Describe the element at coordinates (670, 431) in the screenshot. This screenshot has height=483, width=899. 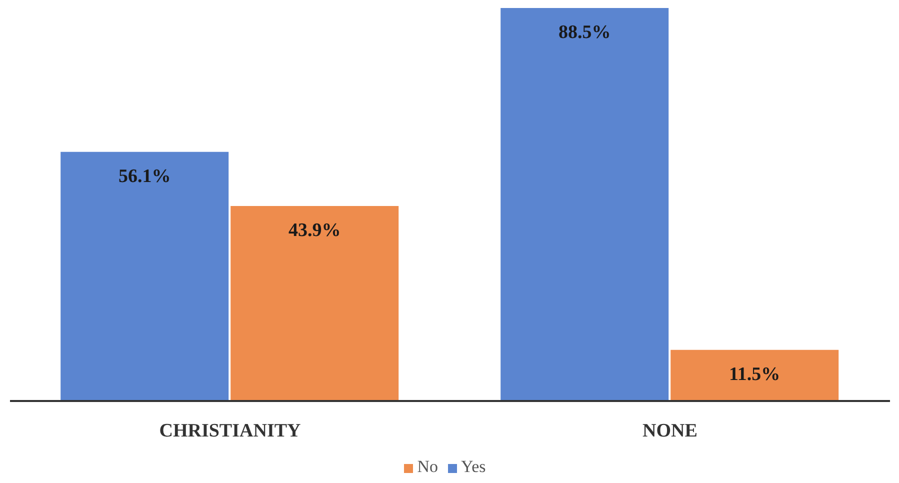
I see `x-tick-label: NONE` at that location.